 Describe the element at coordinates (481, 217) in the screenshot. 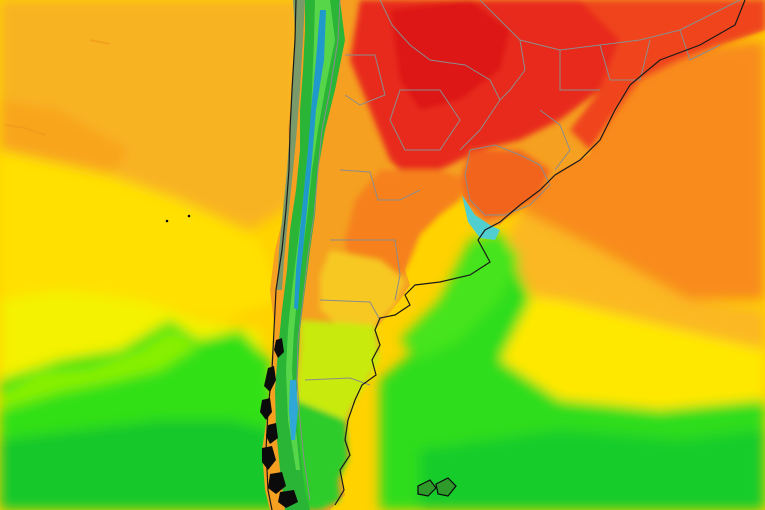

I see `river-plate-estuary` at that location.